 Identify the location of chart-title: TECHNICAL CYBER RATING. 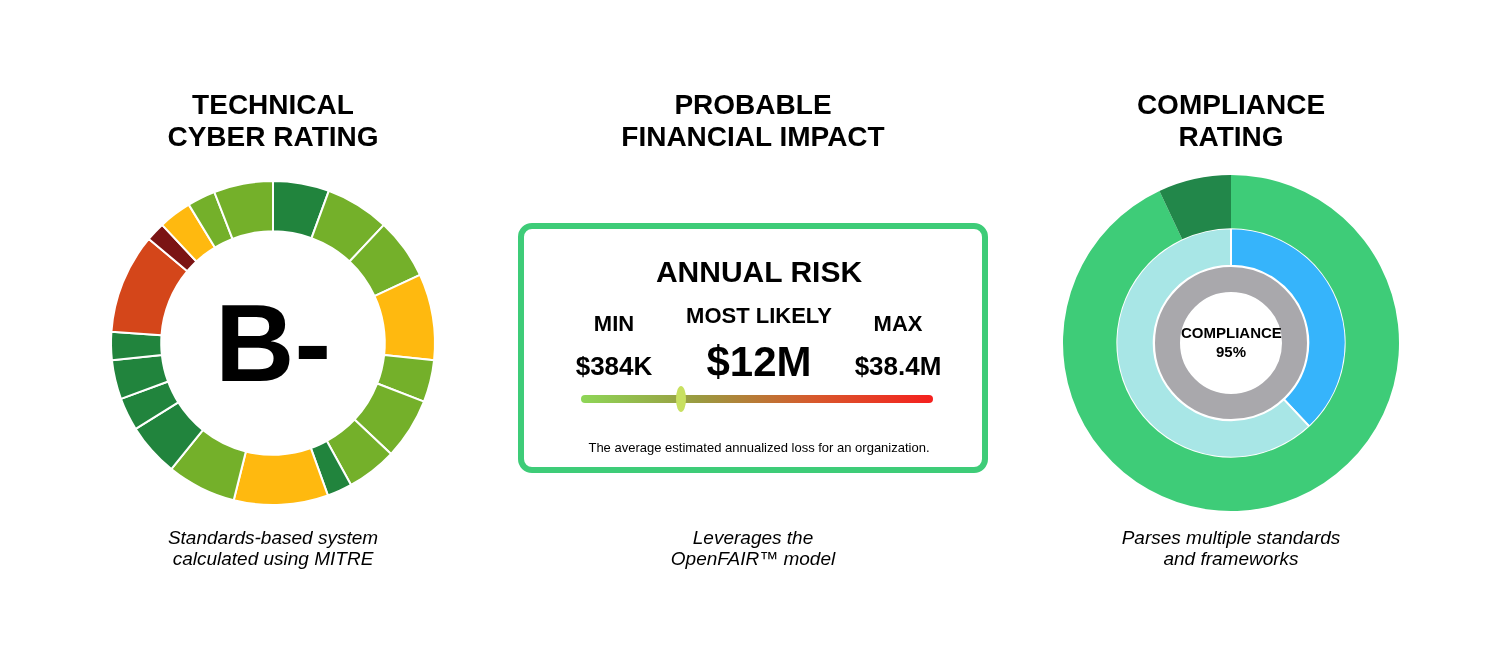
(273, 121).